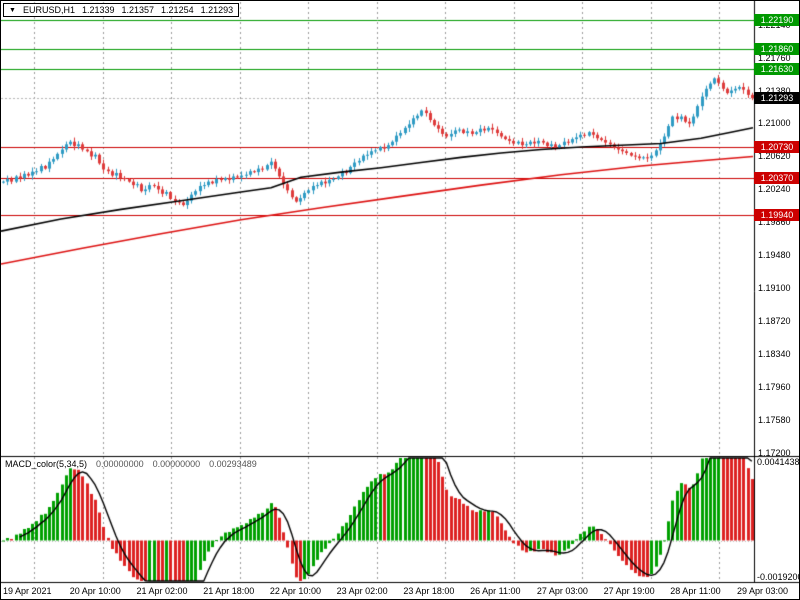 The width and height of the screenshot is (800, 600). What do you see at coordinates (27, 591) in the screenshot?
I see `time-axis-label: 19 Apr 2021` at bounding box center [27, 591].